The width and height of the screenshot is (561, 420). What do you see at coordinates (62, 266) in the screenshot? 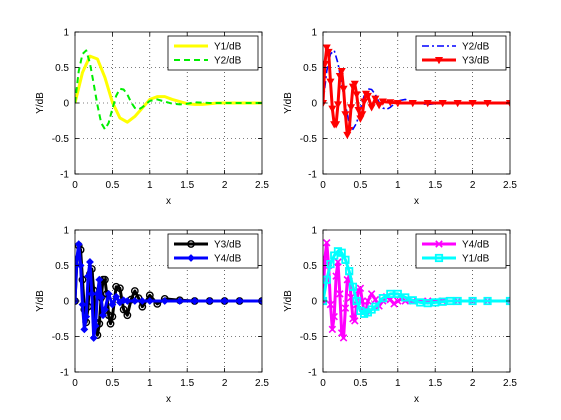
I see `y-tick-label: 0.5` at bounding box center [62, 266].